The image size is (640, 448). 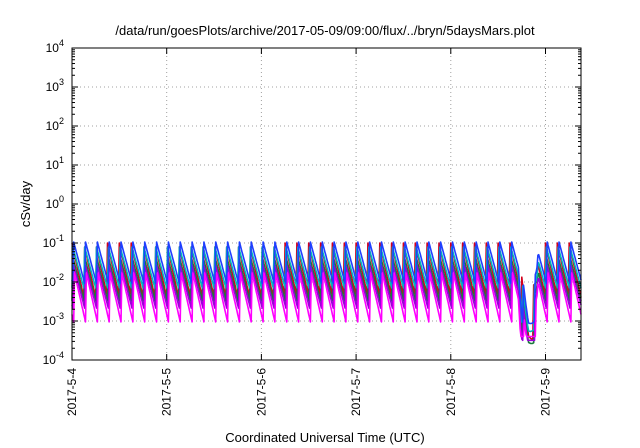 I want to click on x-tick-label: 2017-5-8, so click(x=451, y=392).